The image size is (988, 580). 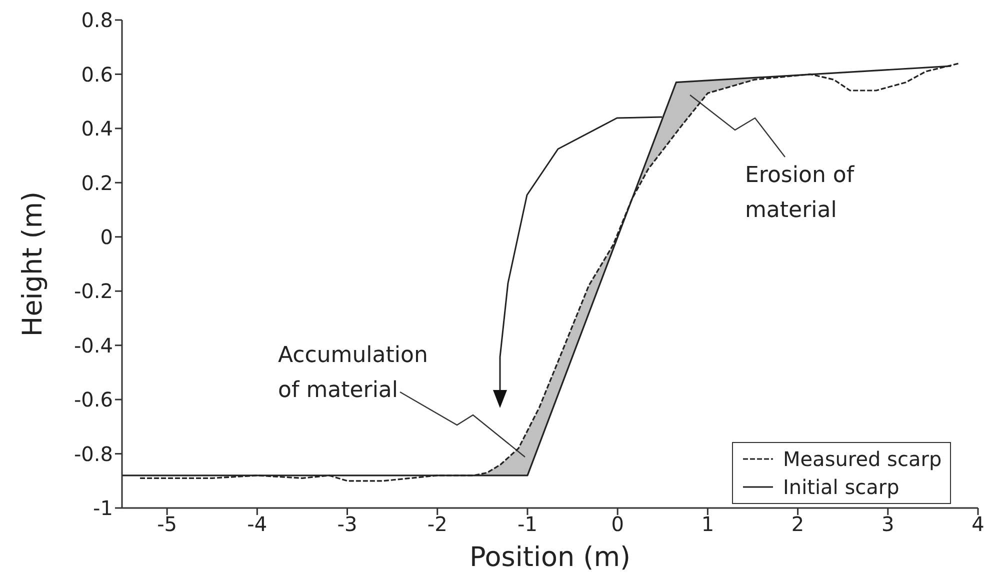 I want to click on x-tick-label: -1, so click(x=527, y=524).